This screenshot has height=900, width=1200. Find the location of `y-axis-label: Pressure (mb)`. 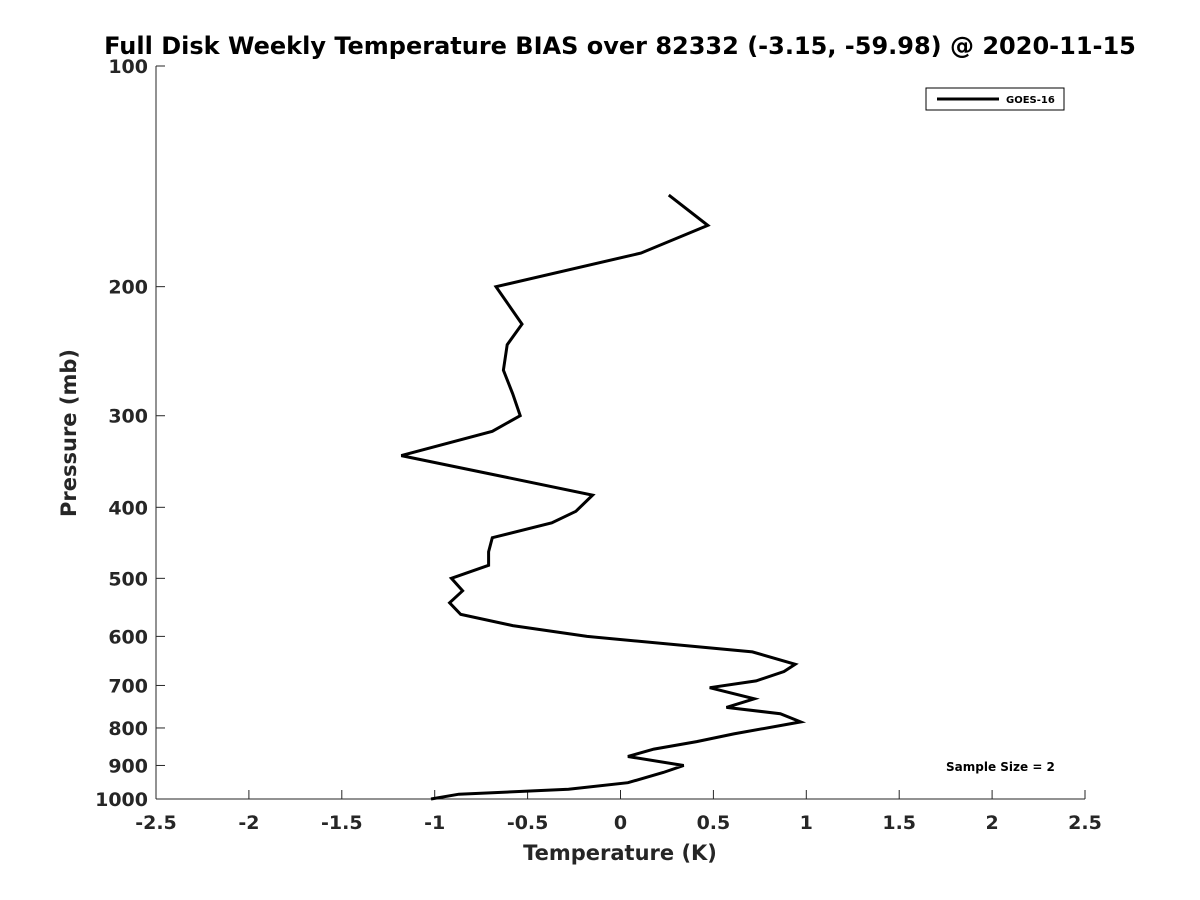

y-axis-label: Pressure (mb) is located at coordinates (69, 433).